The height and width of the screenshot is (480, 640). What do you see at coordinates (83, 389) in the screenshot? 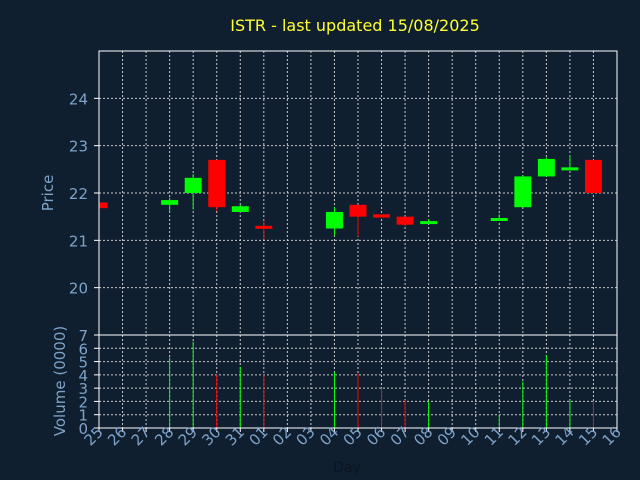
I see `volume-tick-label: 3` at bounding box center [83, 389].